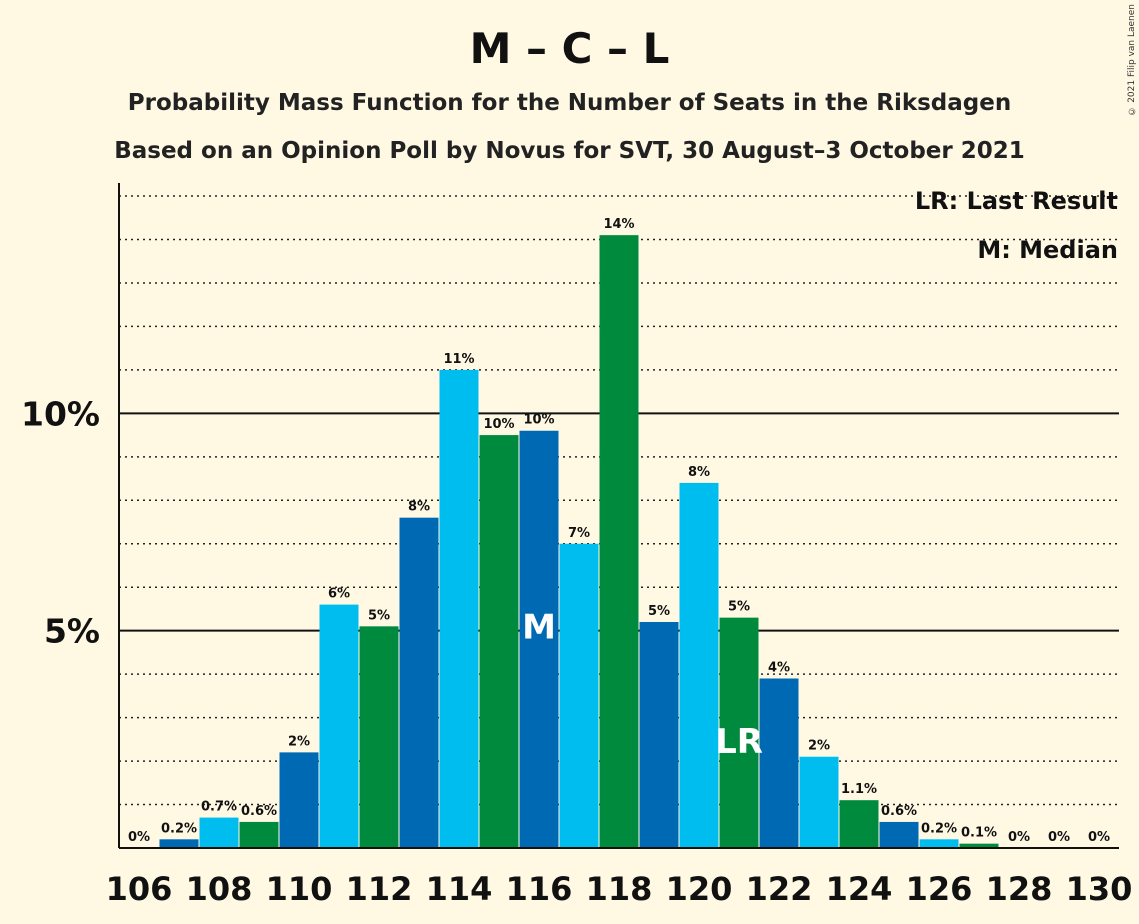 This screenshot has height=924, width=1139. Describe the element at coordinates (739, 607) in the screenshot. I see `value-label-121: 5%` at that location.